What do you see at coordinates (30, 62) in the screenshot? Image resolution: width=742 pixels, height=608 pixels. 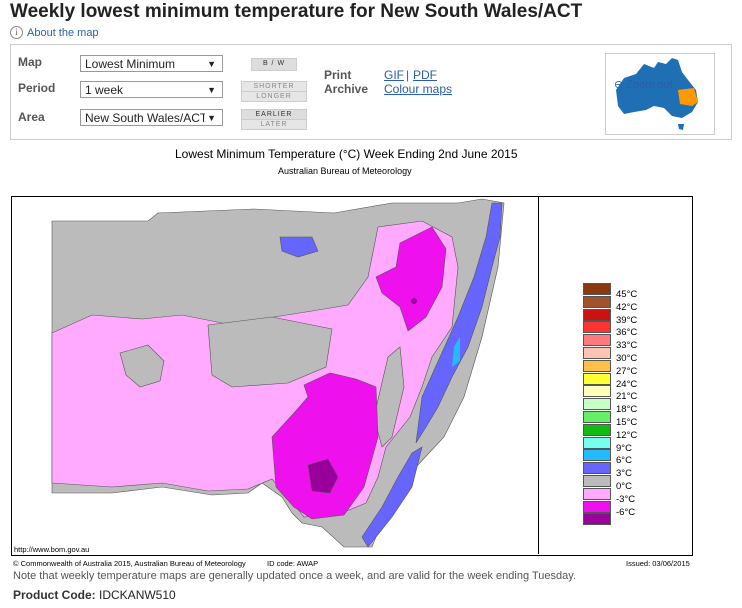 I see `map-label: Map` at bounding box center [30, 62].